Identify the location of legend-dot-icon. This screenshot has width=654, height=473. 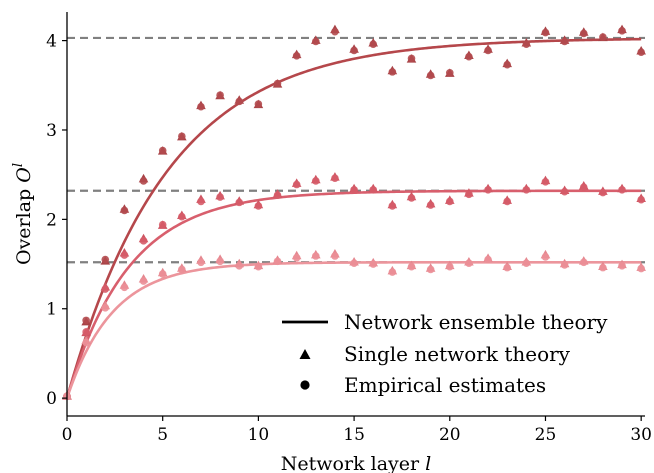
(305, 385).